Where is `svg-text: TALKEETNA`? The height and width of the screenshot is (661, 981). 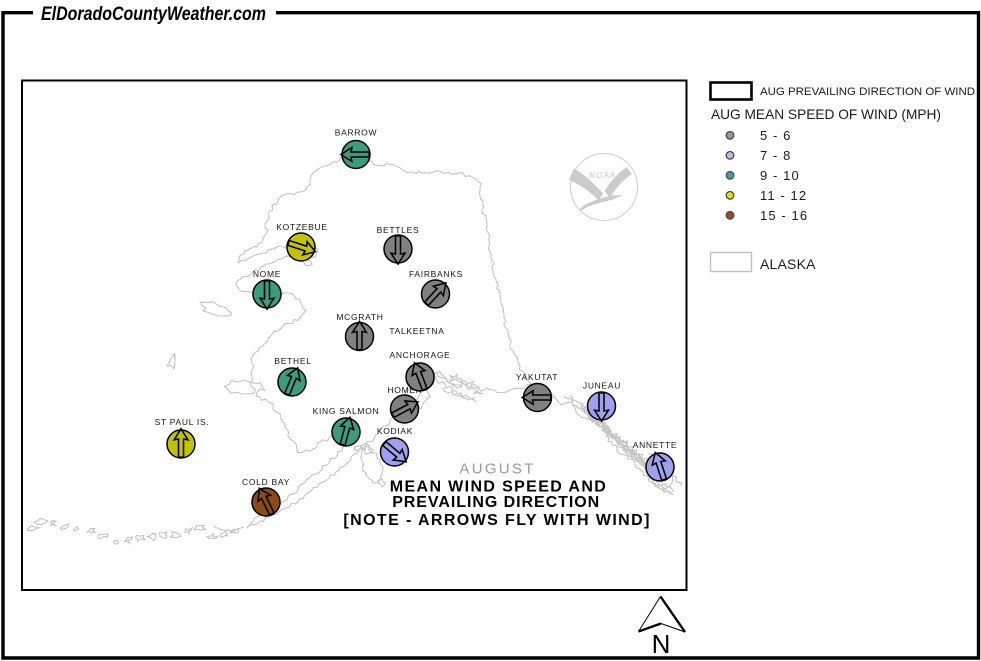
svg-text: TALKEETNA is located at coordinates (416, 331).